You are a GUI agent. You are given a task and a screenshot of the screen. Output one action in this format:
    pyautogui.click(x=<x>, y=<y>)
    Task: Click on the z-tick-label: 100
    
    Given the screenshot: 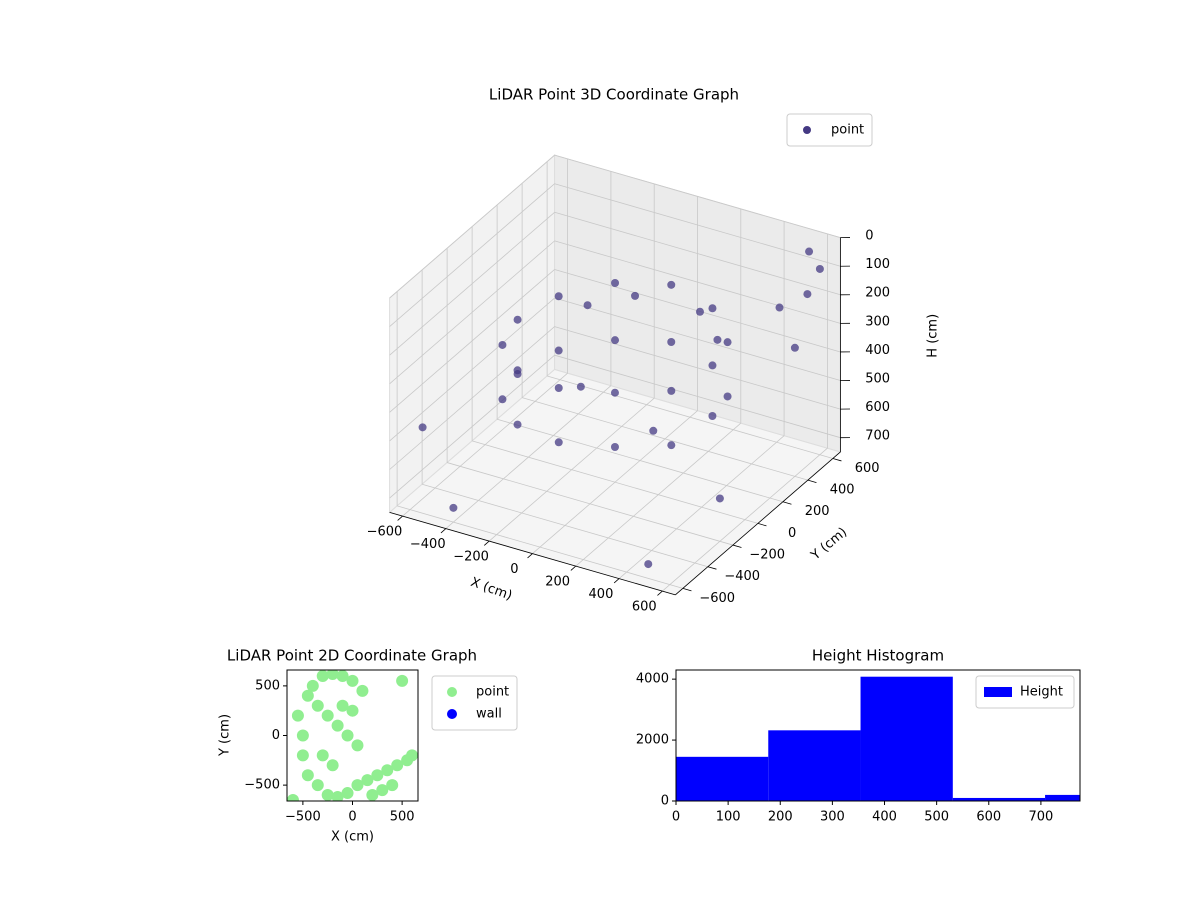 What is the action you would take?
    pyautogui.click(x=877, y=264)
    